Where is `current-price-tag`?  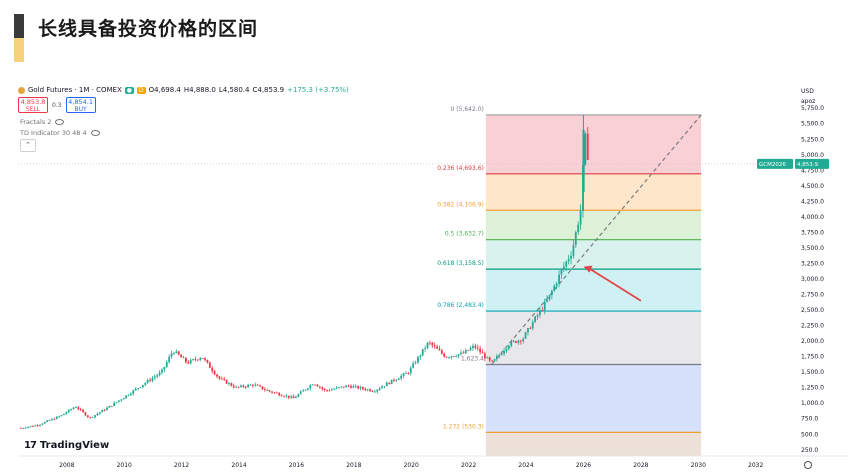 current-price-tag is located at coordinates (812, 163).